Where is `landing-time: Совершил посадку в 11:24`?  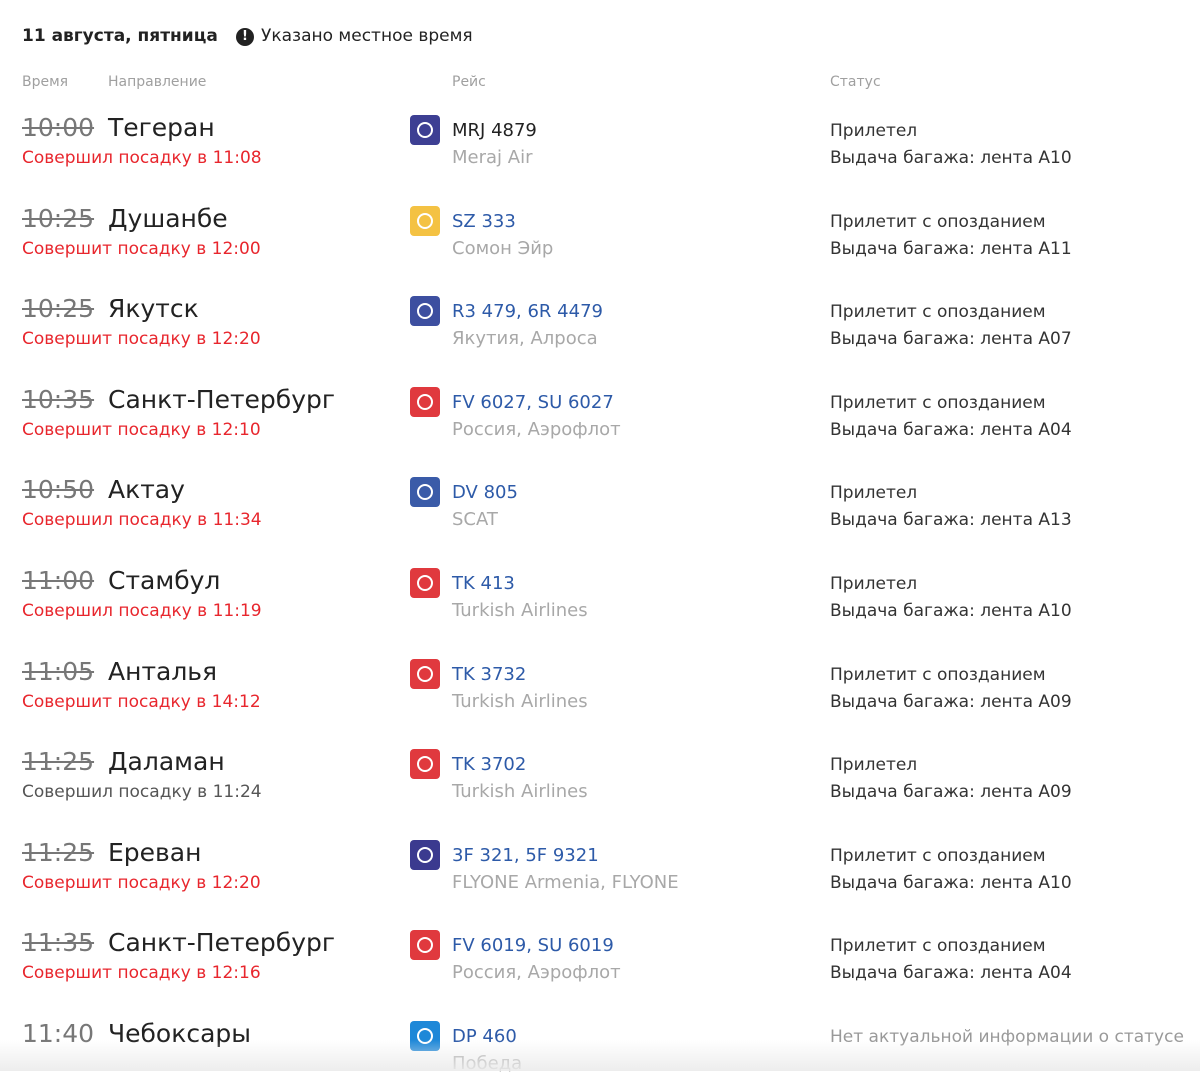 landing-time: Совершил посадку в 11:24 is located at coordinates (142, 792).